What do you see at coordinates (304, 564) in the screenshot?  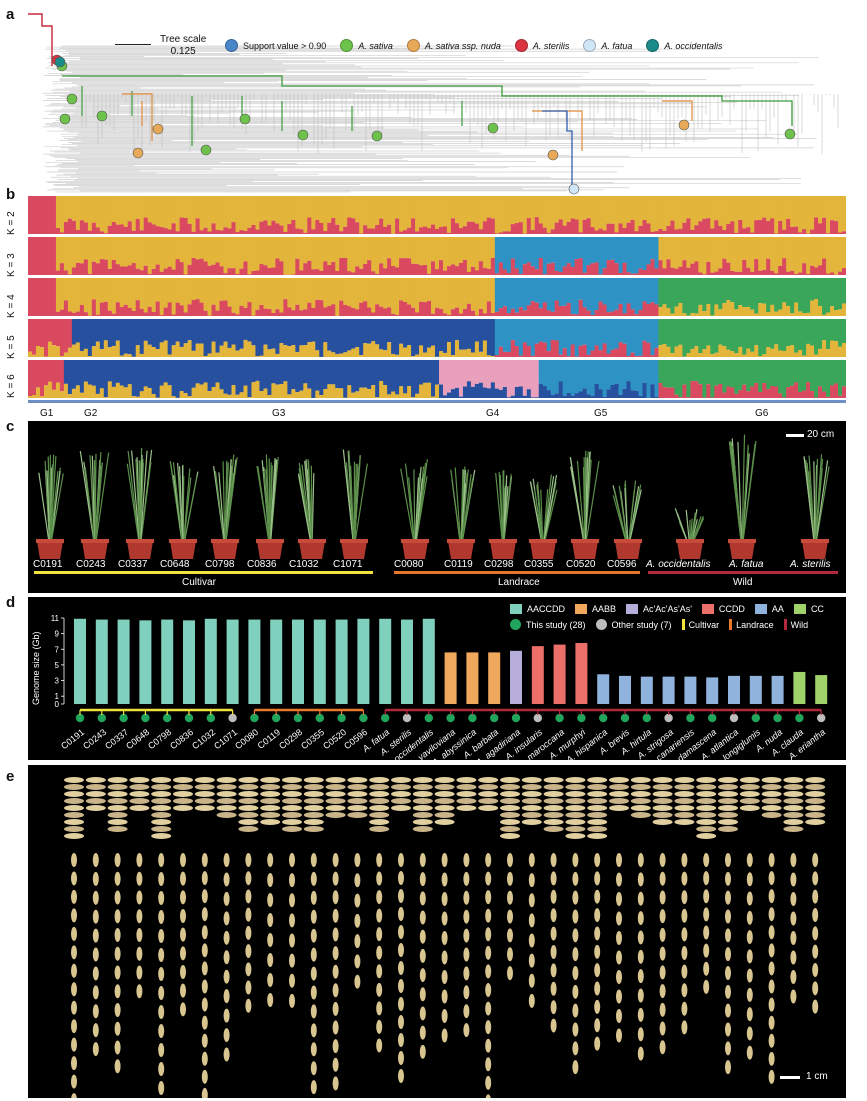 I see `accession-label: C1032` at bounding box center [304, 564].